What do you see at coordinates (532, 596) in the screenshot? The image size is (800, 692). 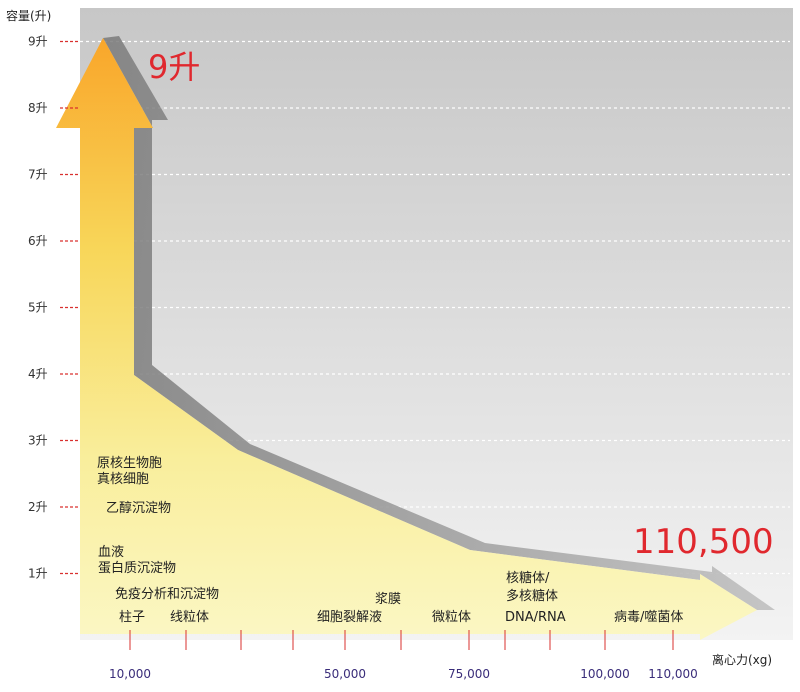 I see `application-label: 多核糖体` at bounding box center [532, 596].